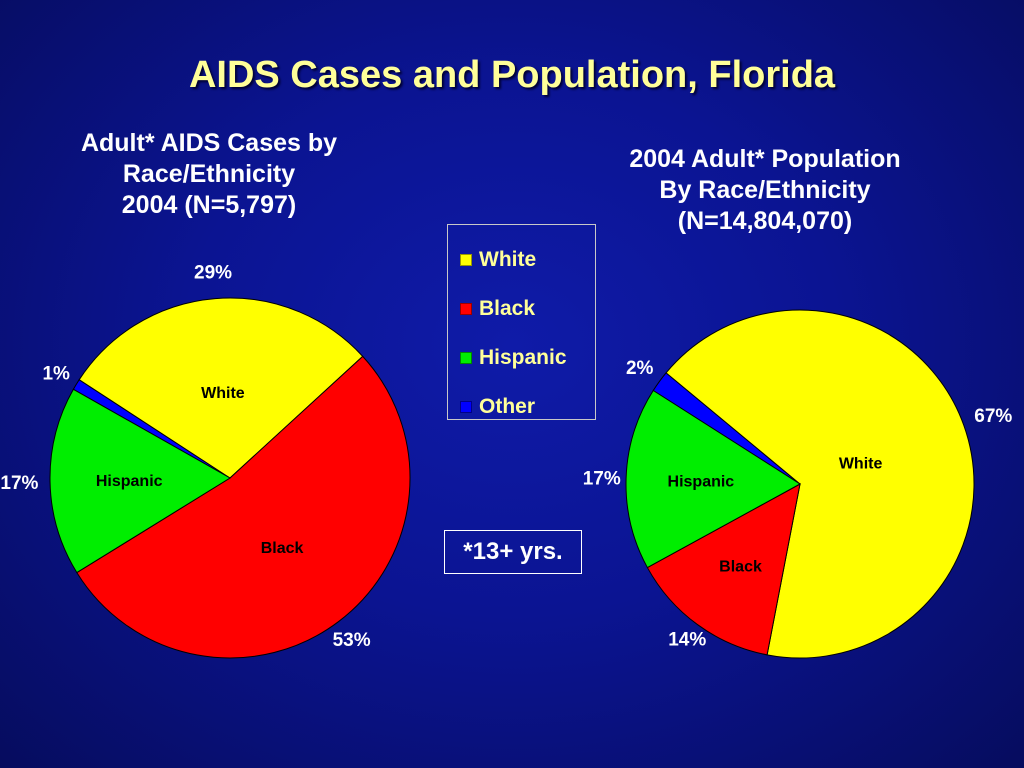  I want to click on left-chart-title-line: Adult* AIDS Cases by, so click(209, 143).